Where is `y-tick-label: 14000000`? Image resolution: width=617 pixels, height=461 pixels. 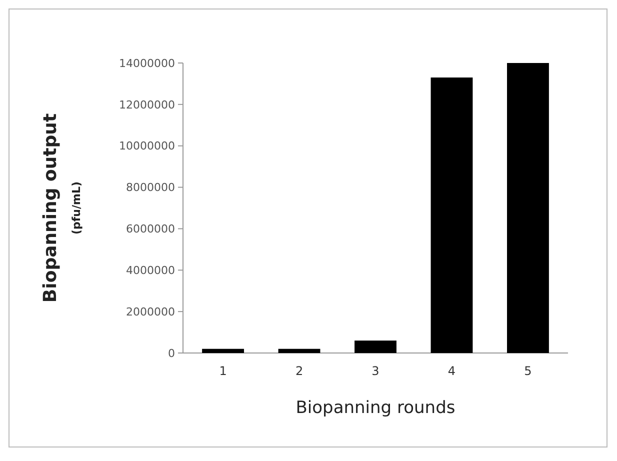 y-tick-label: 14000000 is located at coordinates (147, 63).